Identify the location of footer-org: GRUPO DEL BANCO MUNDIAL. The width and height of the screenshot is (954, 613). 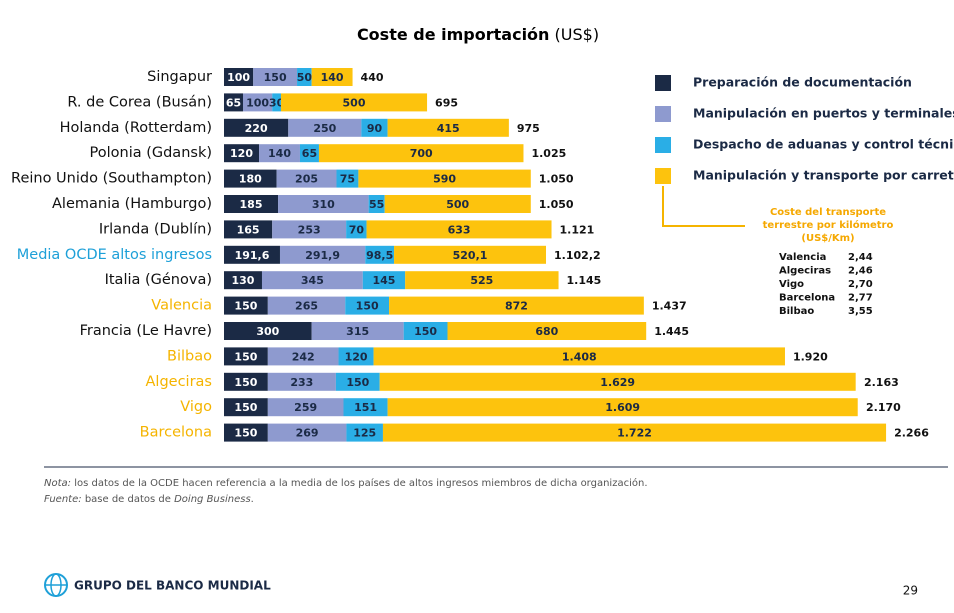
(172, 586).